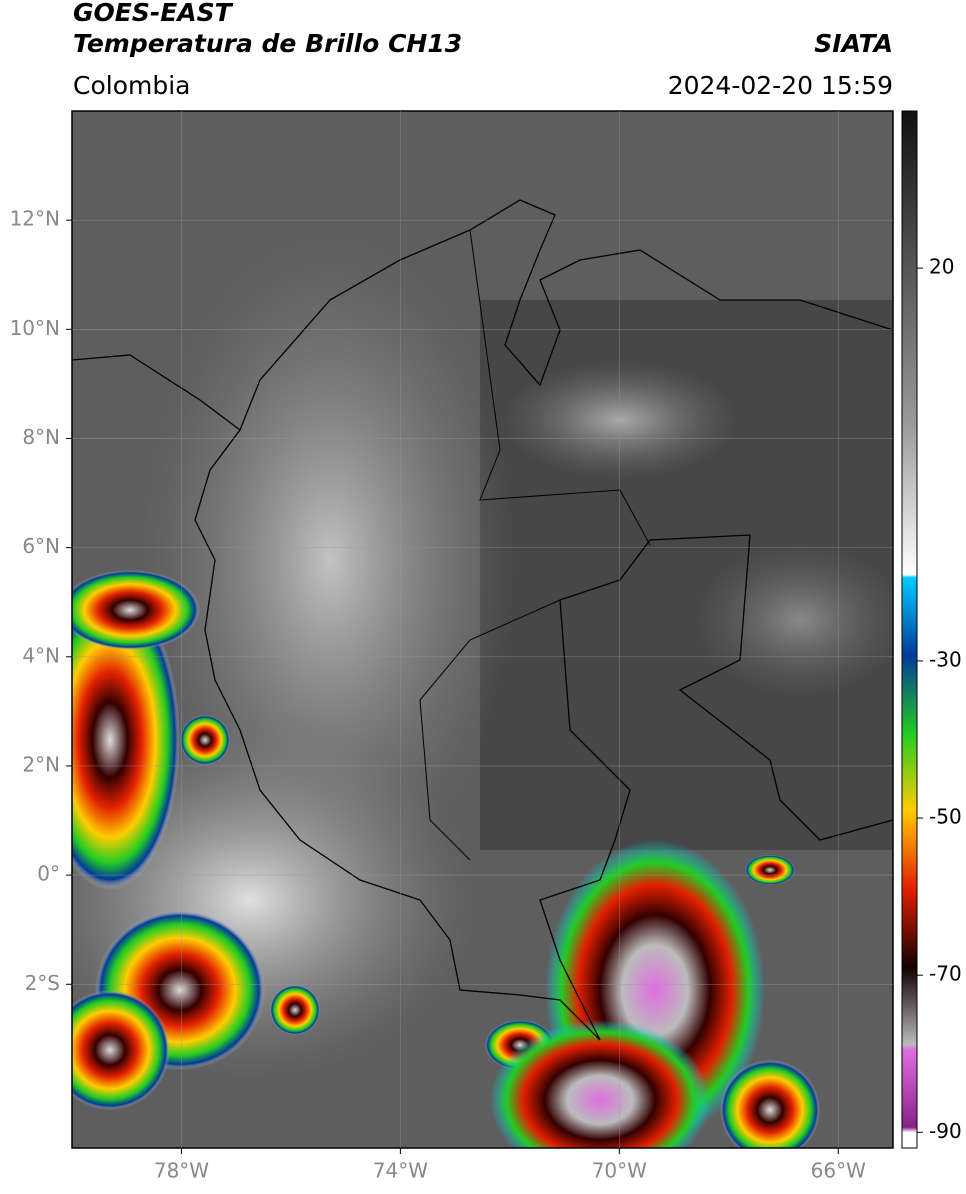  Describe the element at coordinates (153, 13) in the screenshot. I see `title: GOES-EAST` at that location.